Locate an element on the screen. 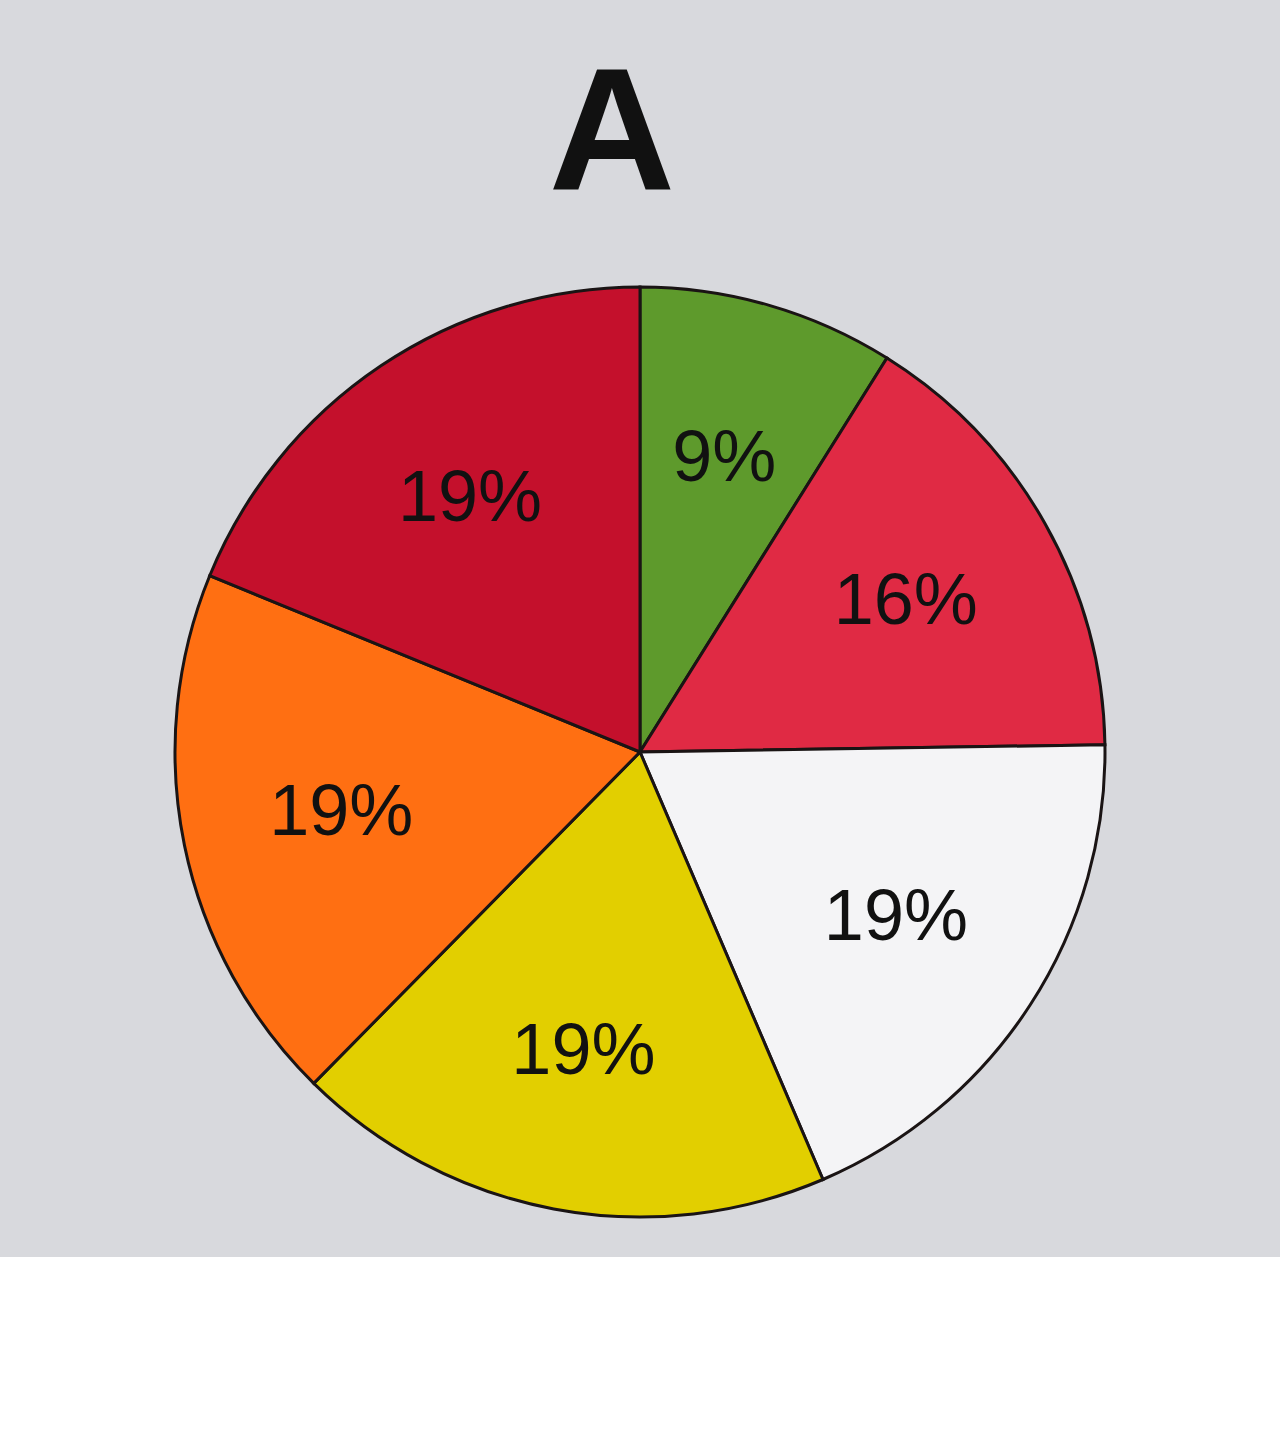 The width and height of the screenshot is (1280, 1436). data-label: 9% is located at coordinates (724, 455).